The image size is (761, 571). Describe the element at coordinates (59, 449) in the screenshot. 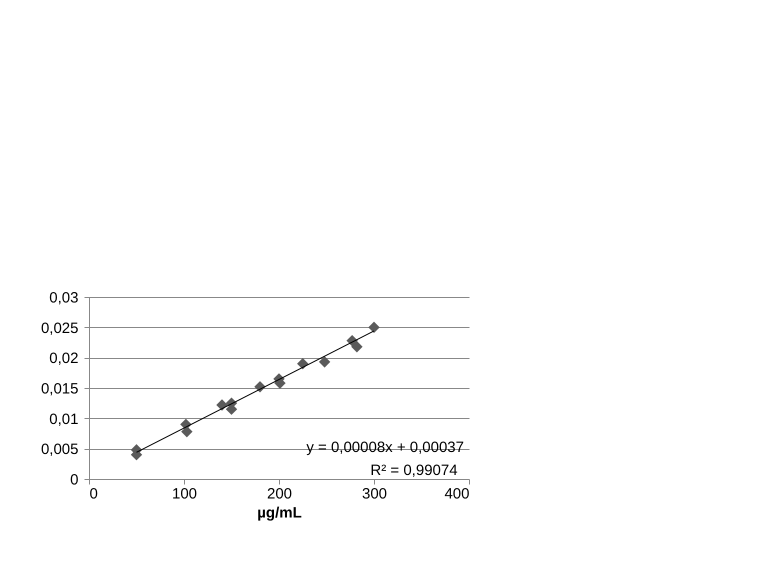

I see `y-tick-label: 0,005` at that location.